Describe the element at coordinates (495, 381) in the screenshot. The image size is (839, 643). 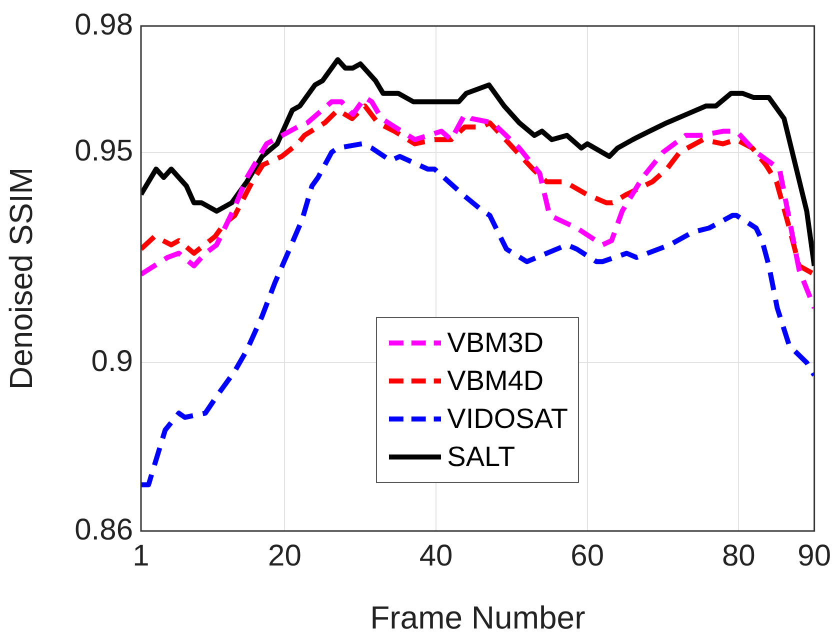
I see `legend-label: VBM4D` at that location.